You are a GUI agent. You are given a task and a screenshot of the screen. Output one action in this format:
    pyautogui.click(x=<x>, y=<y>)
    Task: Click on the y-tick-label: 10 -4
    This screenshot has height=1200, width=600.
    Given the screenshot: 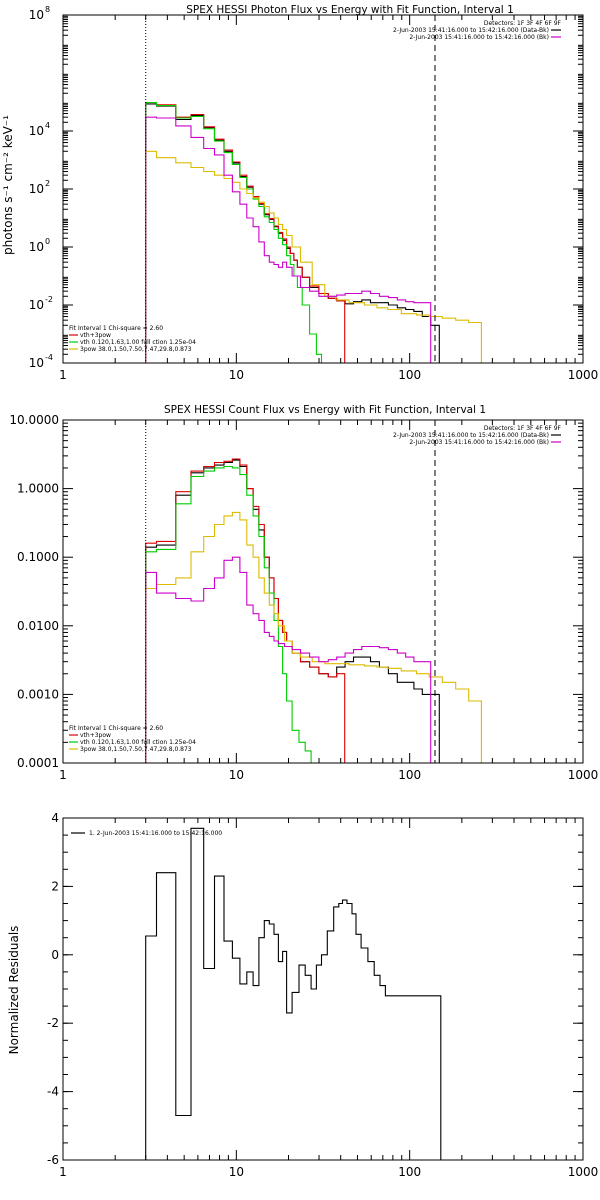 What is the action you would take?
    pyautogui.click(x=41, y=361)
    